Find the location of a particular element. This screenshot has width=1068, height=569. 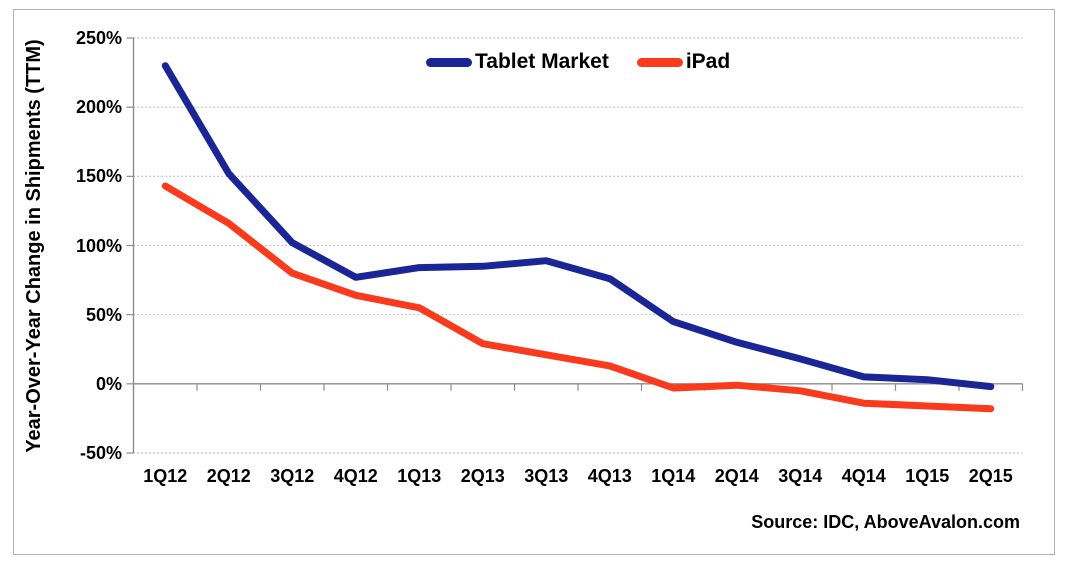

x-tick-label-4Q14: 4Q14 is located at coordinates (863, 476).